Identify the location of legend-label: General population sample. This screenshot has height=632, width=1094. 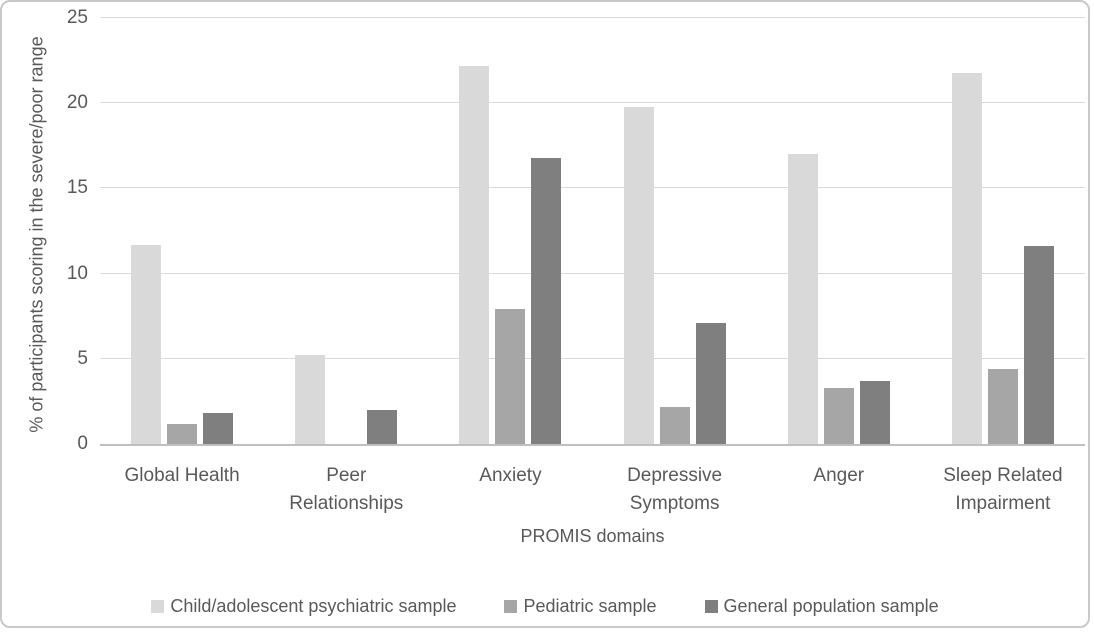
(831, 606).